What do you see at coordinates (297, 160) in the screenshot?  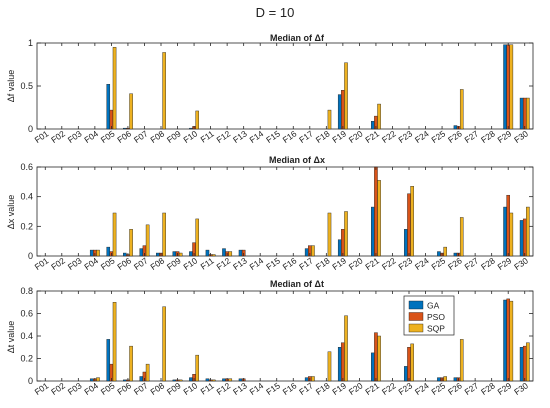 I see `panel-title: Median of Δx` at bounding box center [297, 160].